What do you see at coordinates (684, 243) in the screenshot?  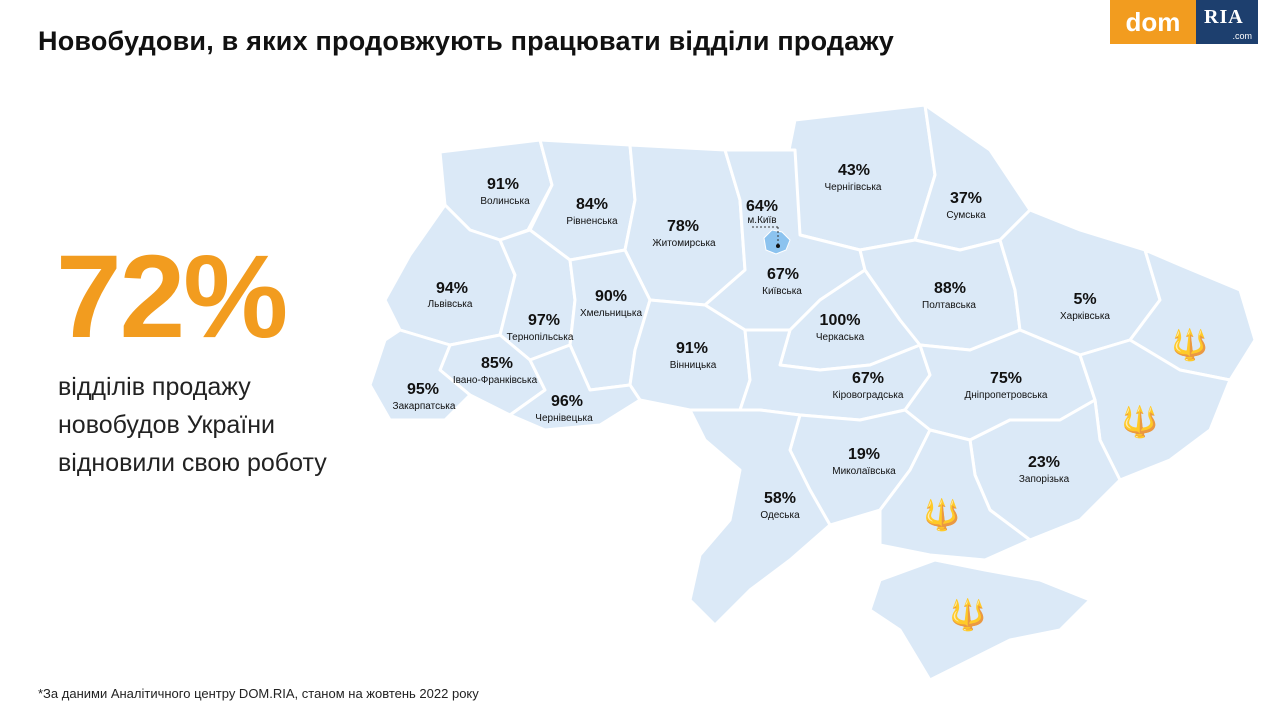 I see `region-label: Житомирська` at bounding box center [684, 243].